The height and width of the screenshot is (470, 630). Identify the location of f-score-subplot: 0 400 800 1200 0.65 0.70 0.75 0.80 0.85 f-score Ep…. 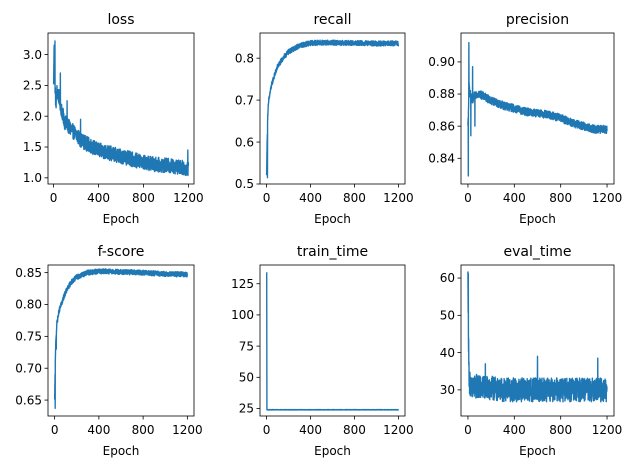
(108, 351).